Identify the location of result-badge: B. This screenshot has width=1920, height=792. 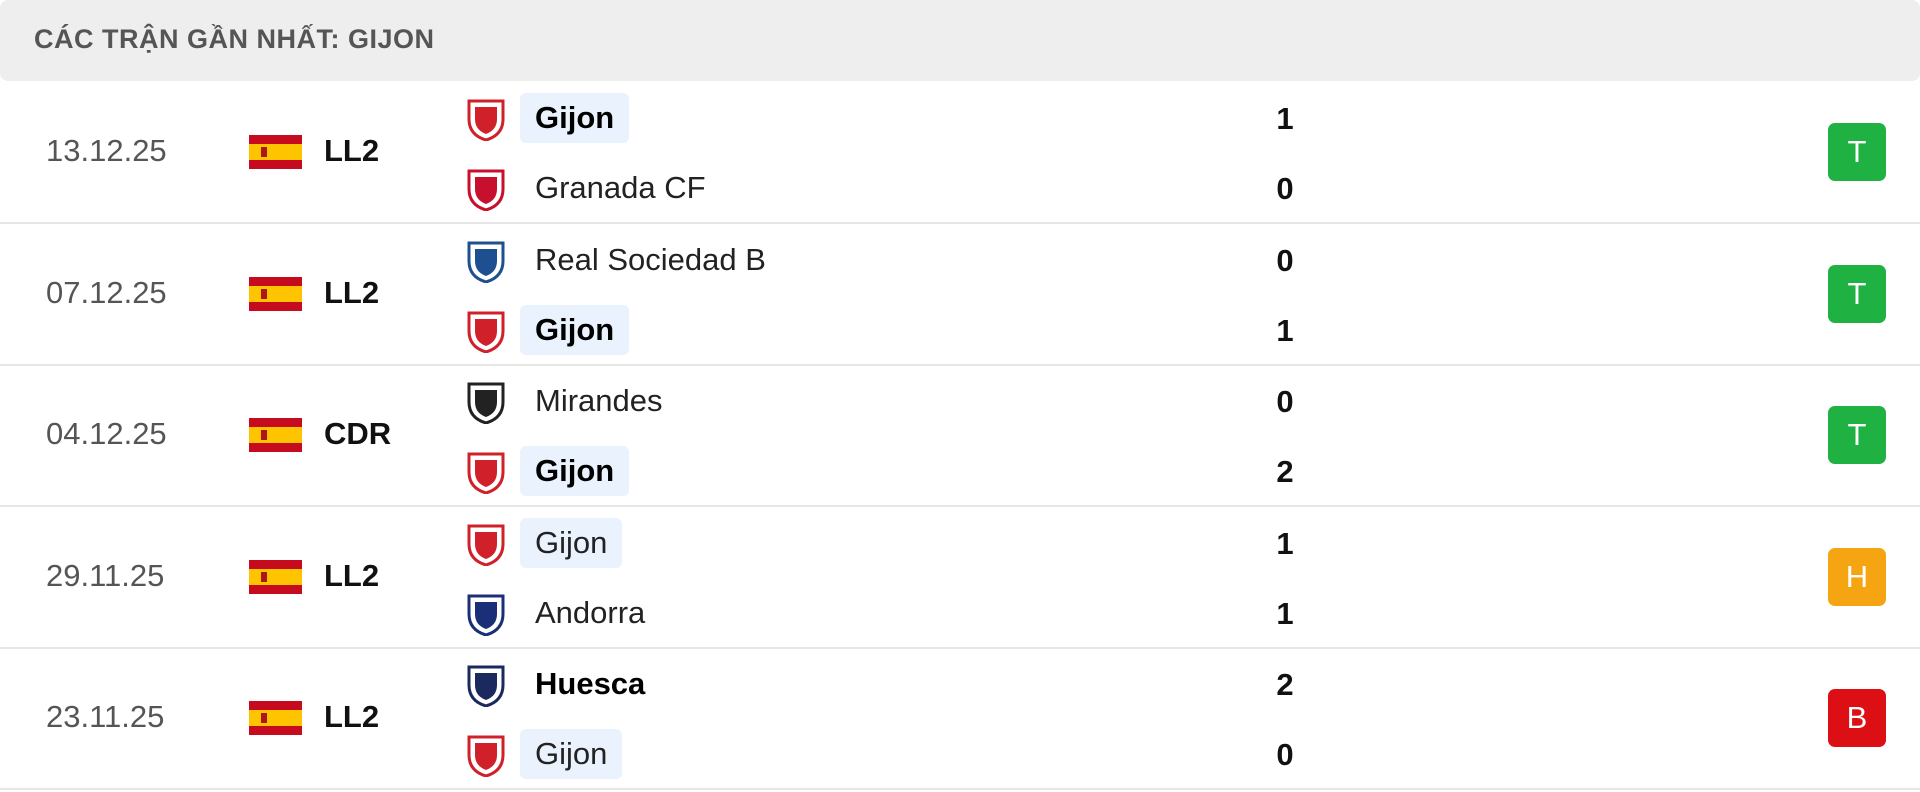
(1857, 718).